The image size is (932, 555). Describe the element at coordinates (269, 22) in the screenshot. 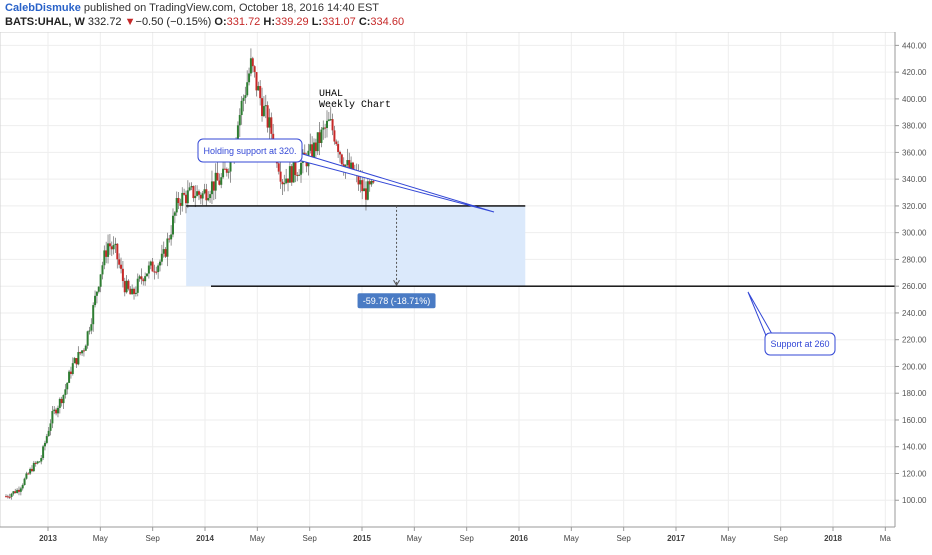

I see `high-label: H:` at that location.